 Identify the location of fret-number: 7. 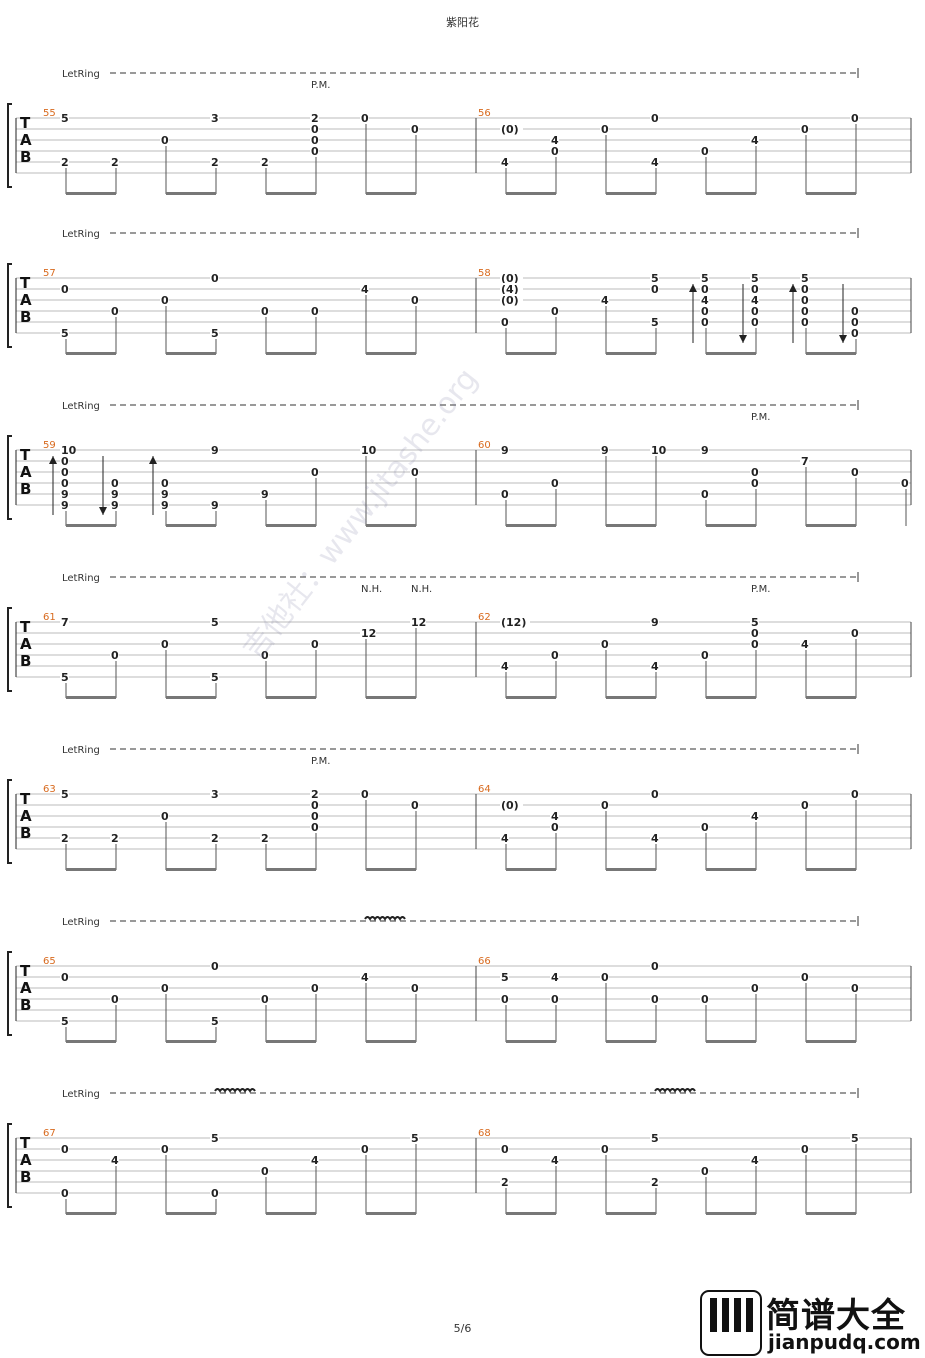
(65, 622).